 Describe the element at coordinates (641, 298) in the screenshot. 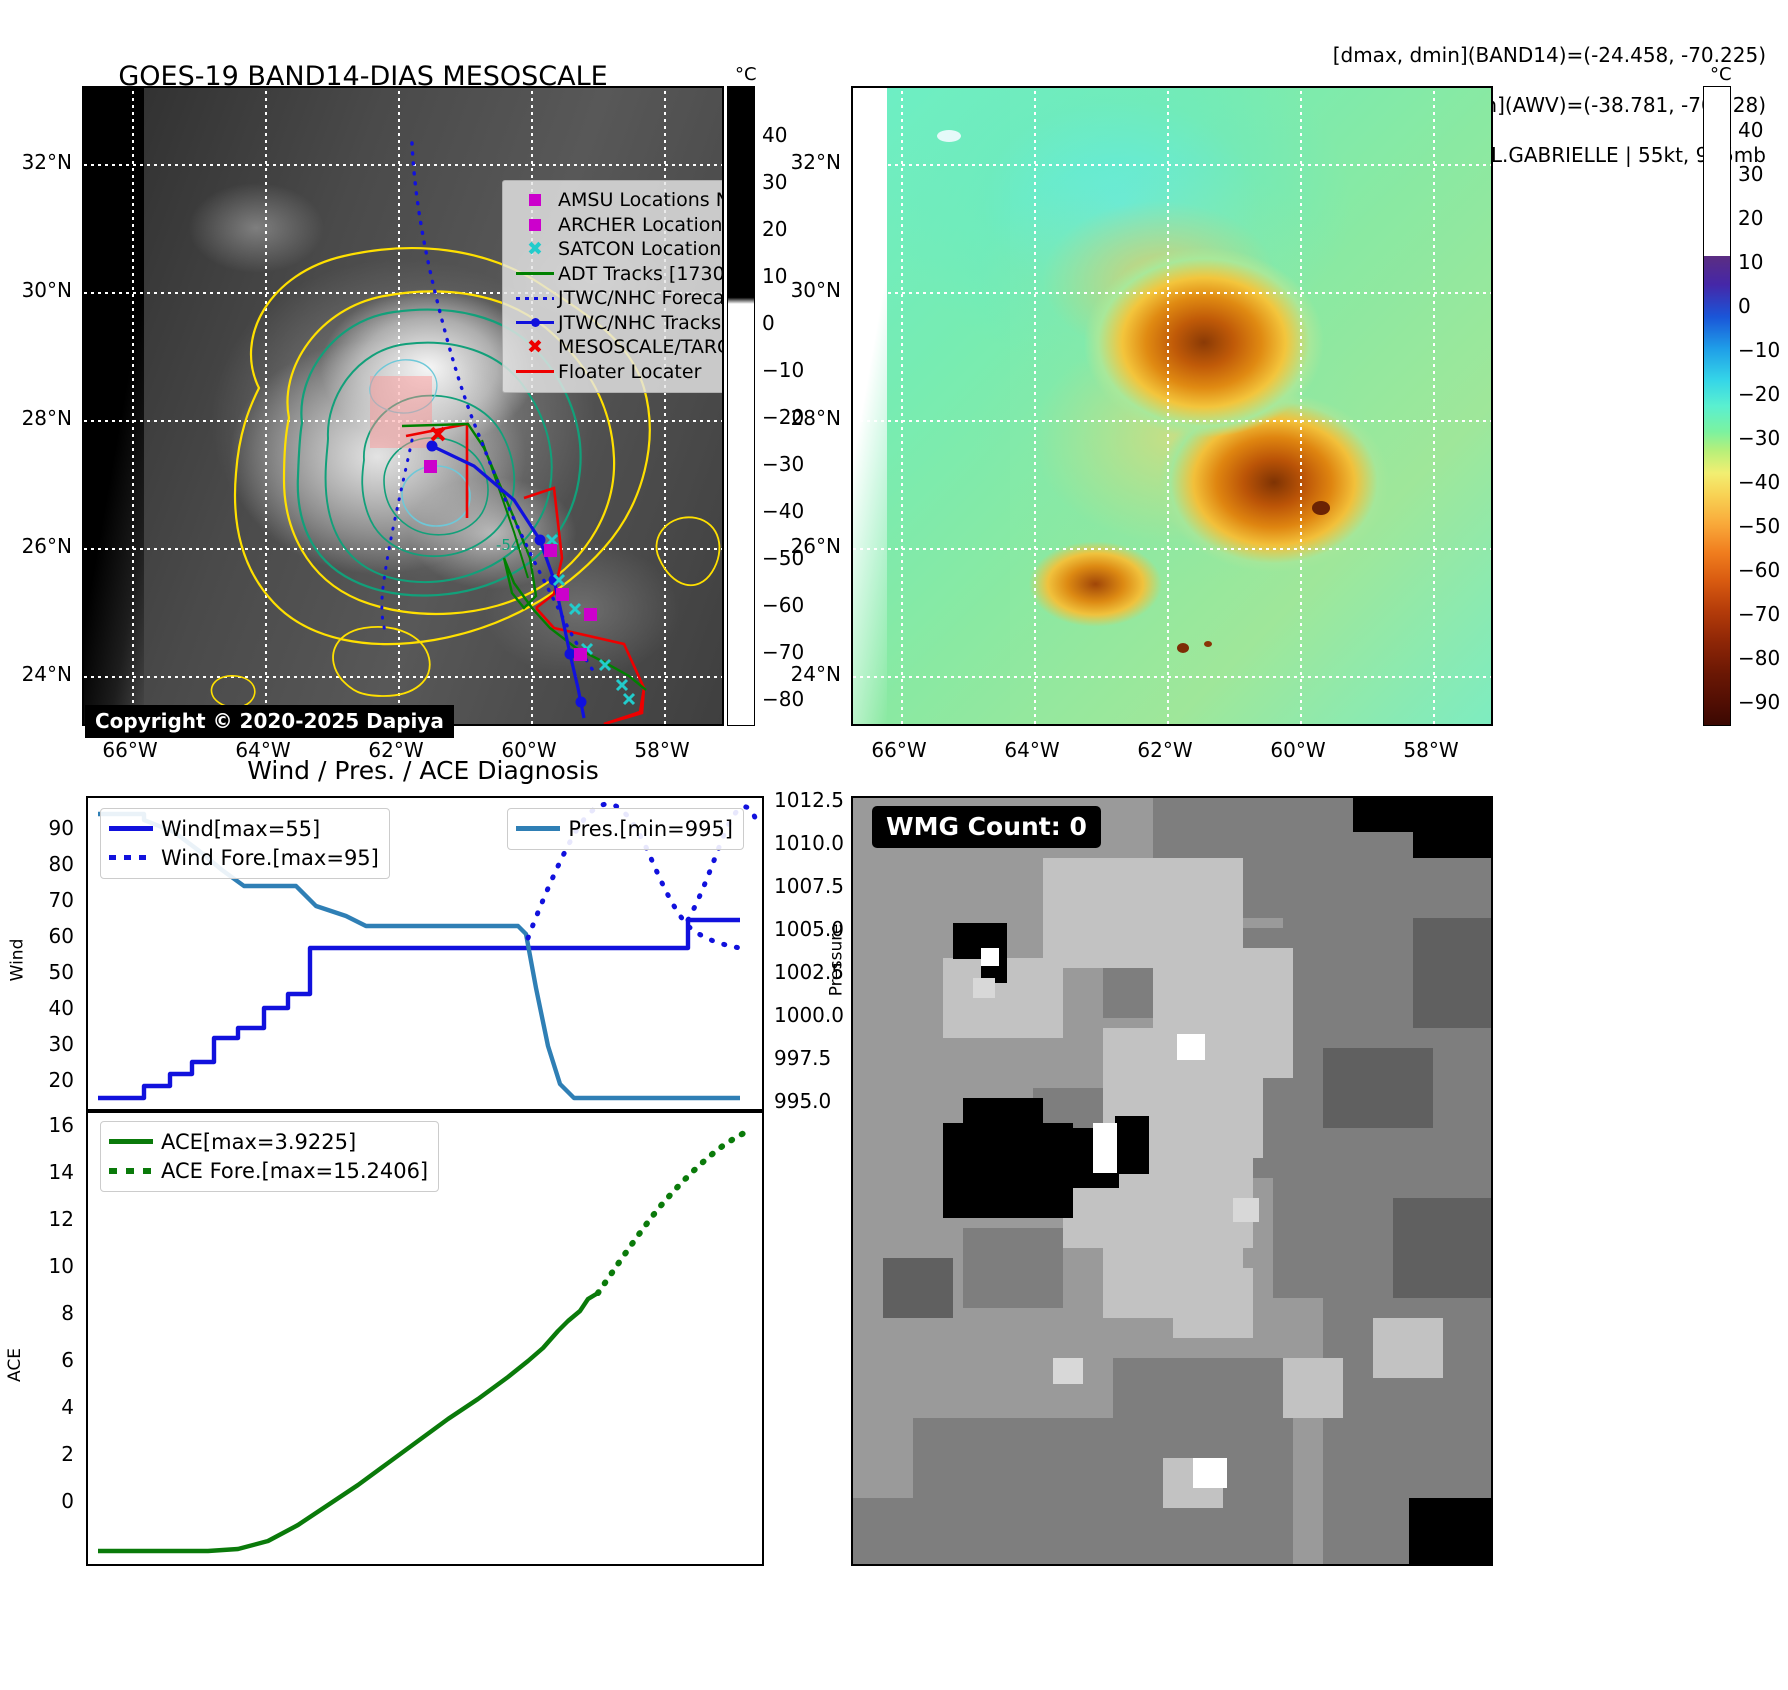

I see `legend-label: JTWC/NHC Forecast [21/1200Z]` at that location.